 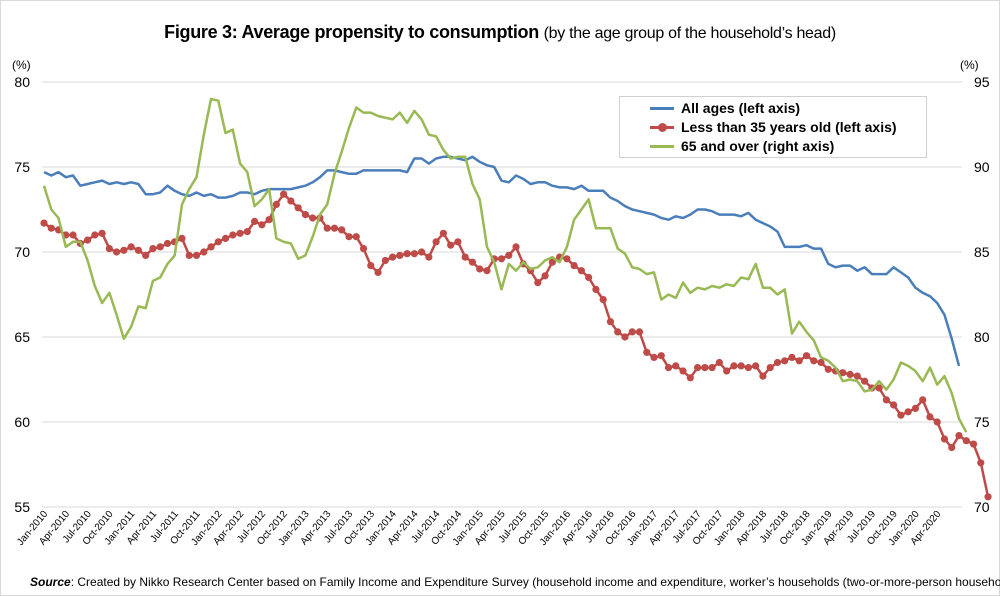 I want to click on left-axis-ticks: 55 60 65 70 75 80, so click(x=22, y=294).